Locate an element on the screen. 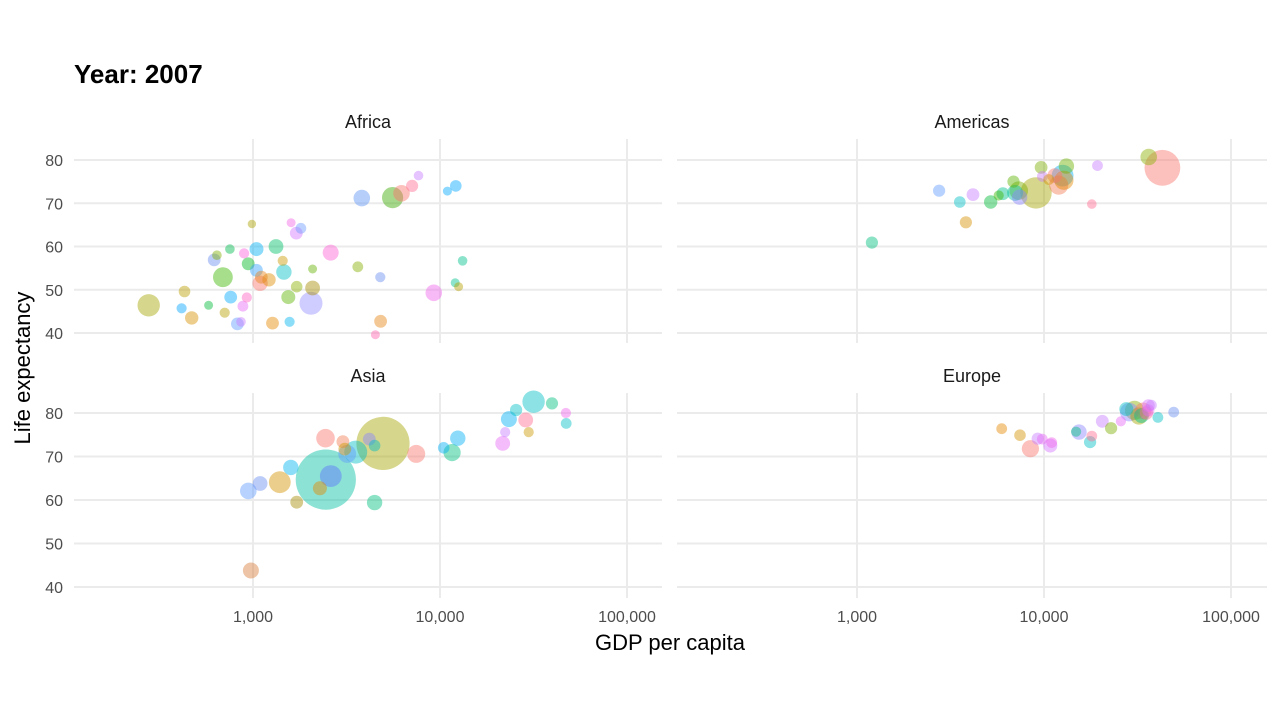  y-tick-label: 40 is located at coordinates (54, 588).